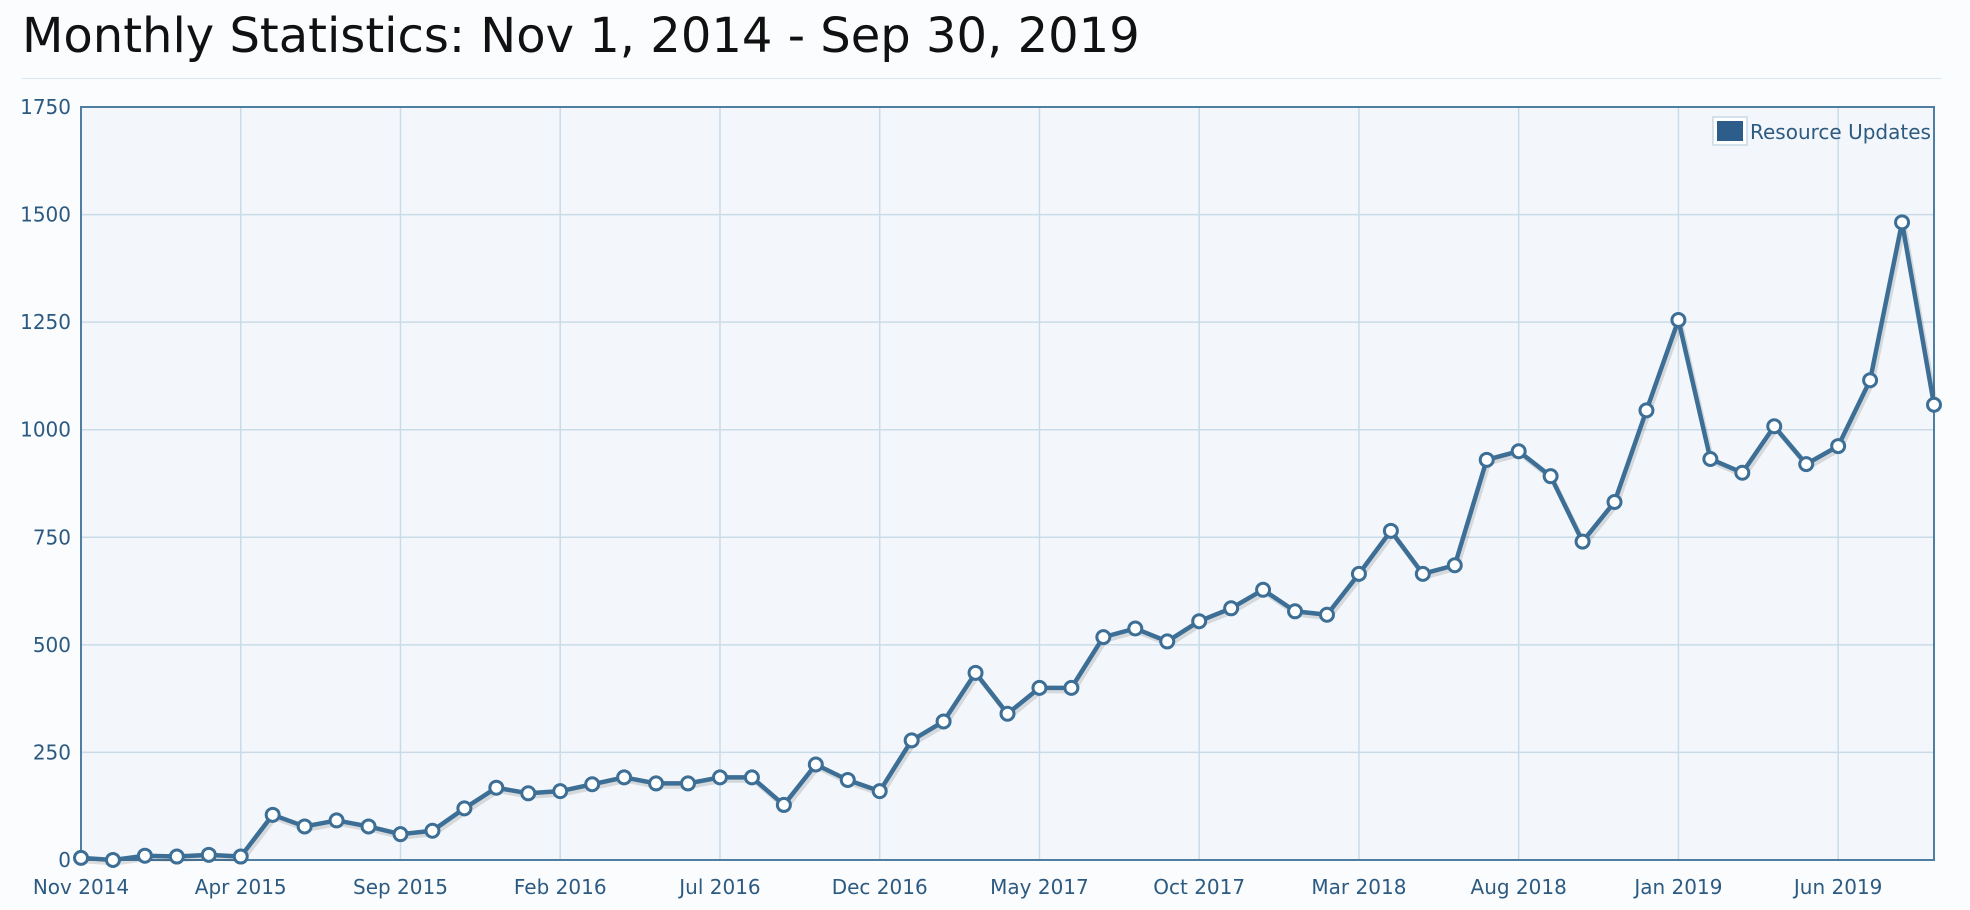 This screenshot has width=1970, height=910. Describe the element at coordinates (1358, 887) in the screenshot. I see `x-tick-label: Mar 2018` at that location.